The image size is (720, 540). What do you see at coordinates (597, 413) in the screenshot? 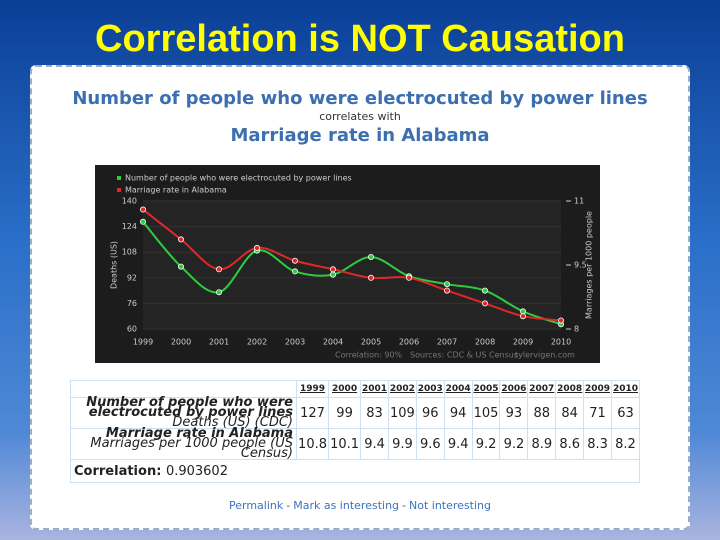
I see `table-value: 71` at bounding box center [597, 413].